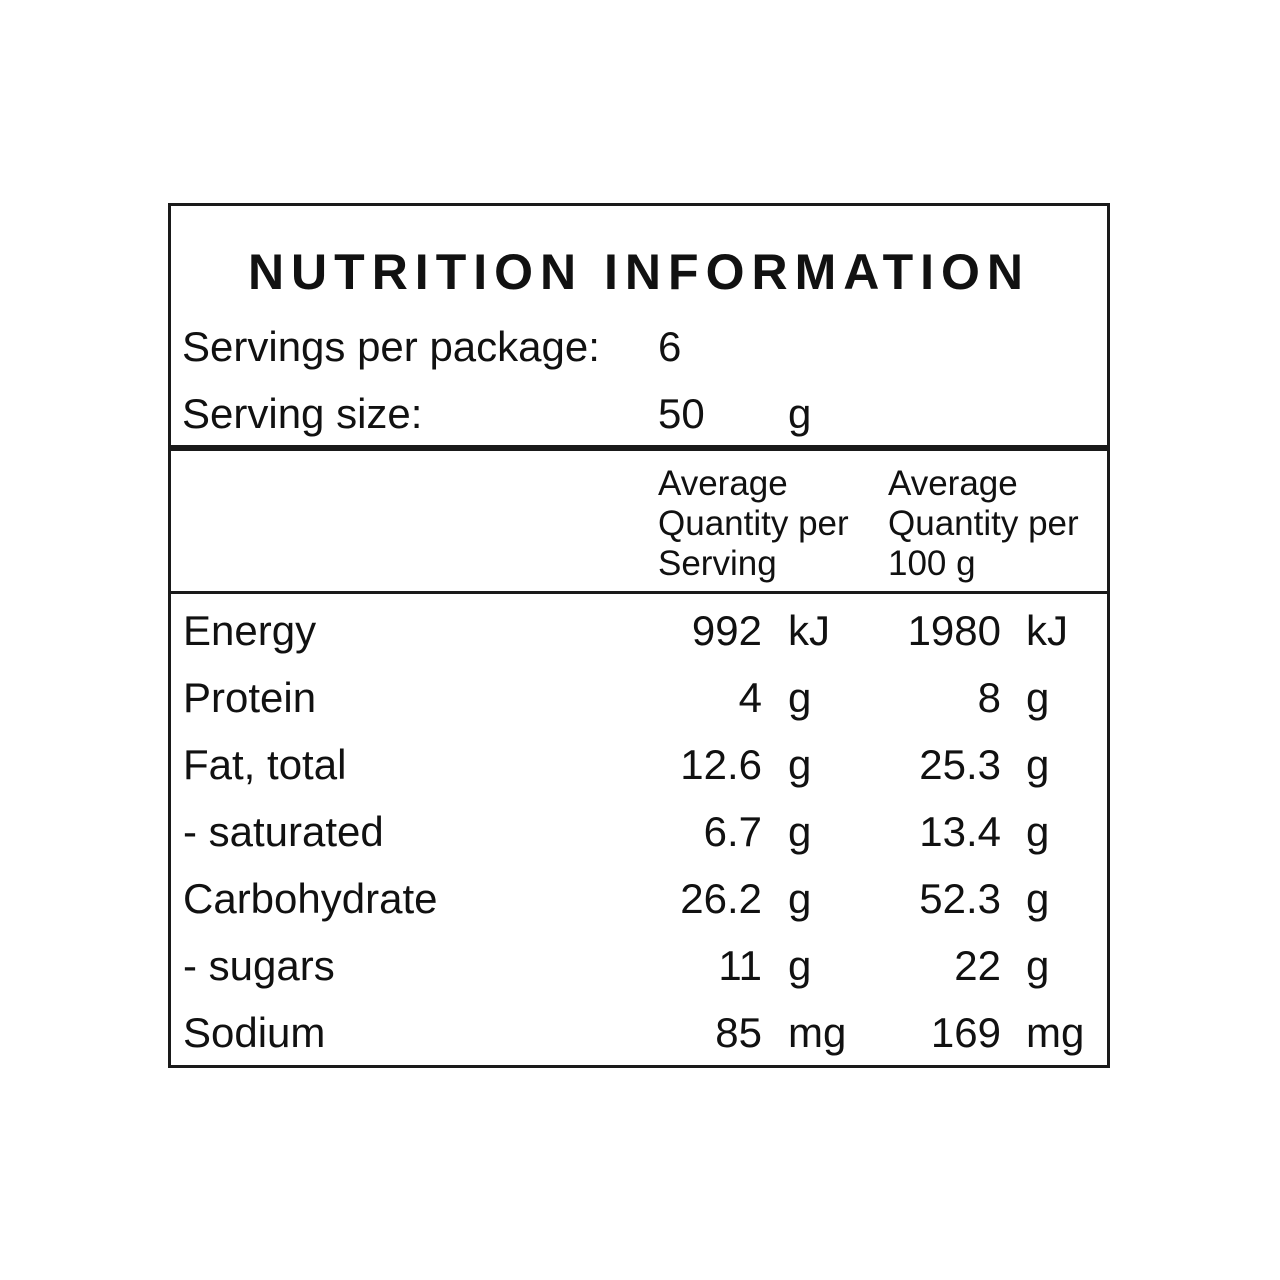 The width and height of the screenshot is (1280, 1280). What do you see at coordinates (639, 765) in the screenshot?
I see `nutrient-row-fat-total: Fat, total 12.6 g 25.3 g` at bounding box center [639, 765].